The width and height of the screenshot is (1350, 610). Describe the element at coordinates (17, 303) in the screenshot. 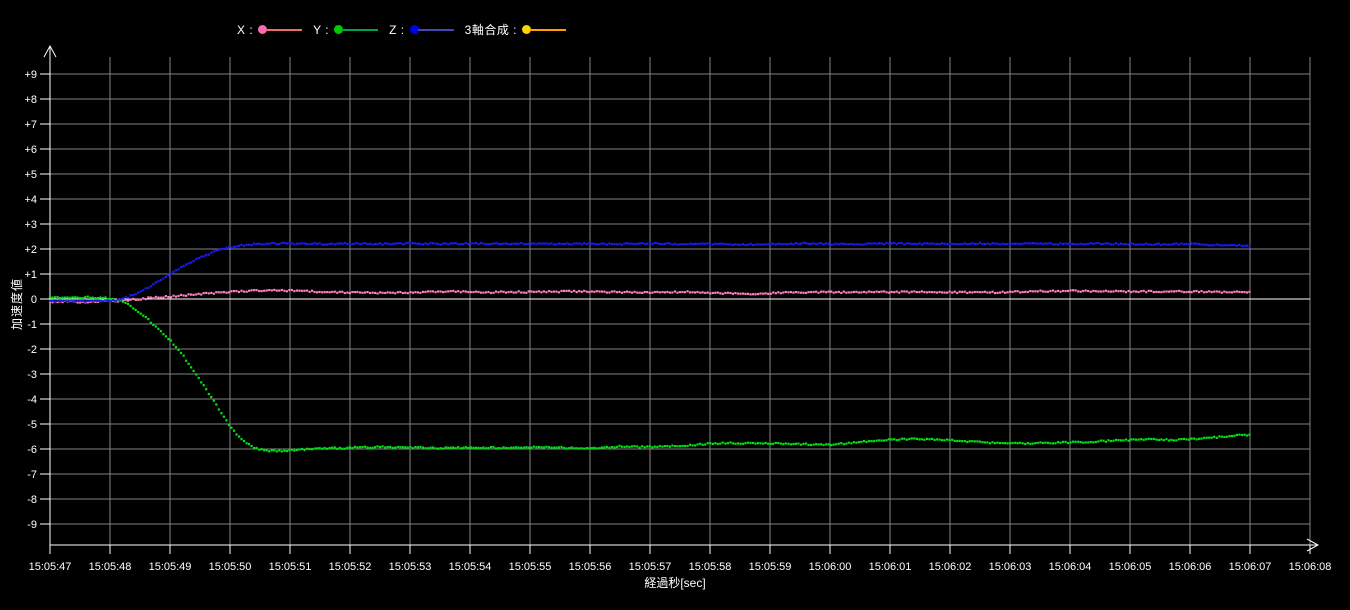

I see `y-axis-title: 加速度値` at that location.